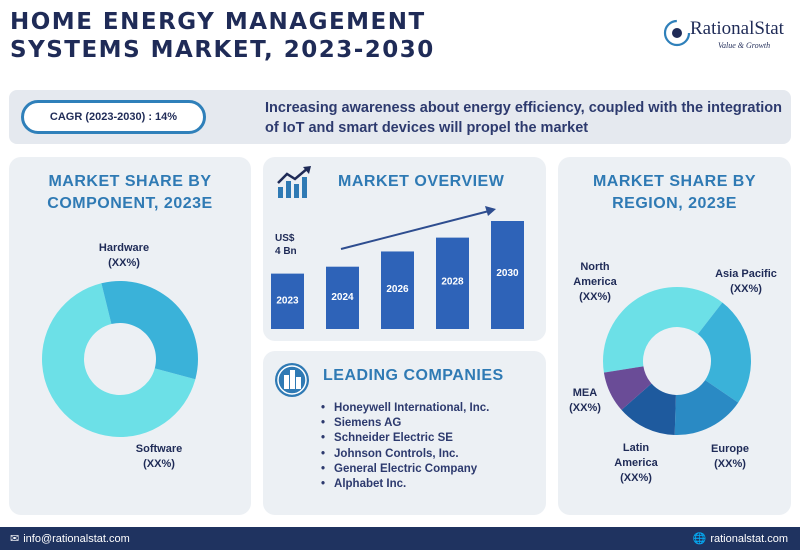 The width and height of the screenshot is (800, 550). Describe the element at coordinates (405, 484) in the screenshot. I see `company-item: Alphabet Inc.` at that location.